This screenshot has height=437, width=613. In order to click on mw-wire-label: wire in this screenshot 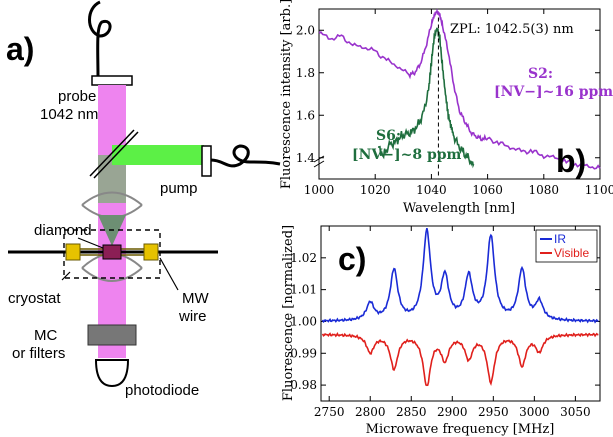, I will do `click(192, 316)`.